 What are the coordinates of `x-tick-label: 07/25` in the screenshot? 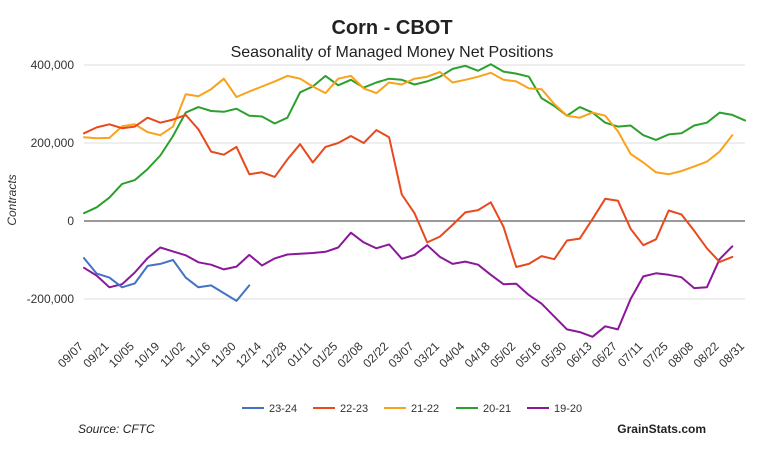 It's located at (655, 354).